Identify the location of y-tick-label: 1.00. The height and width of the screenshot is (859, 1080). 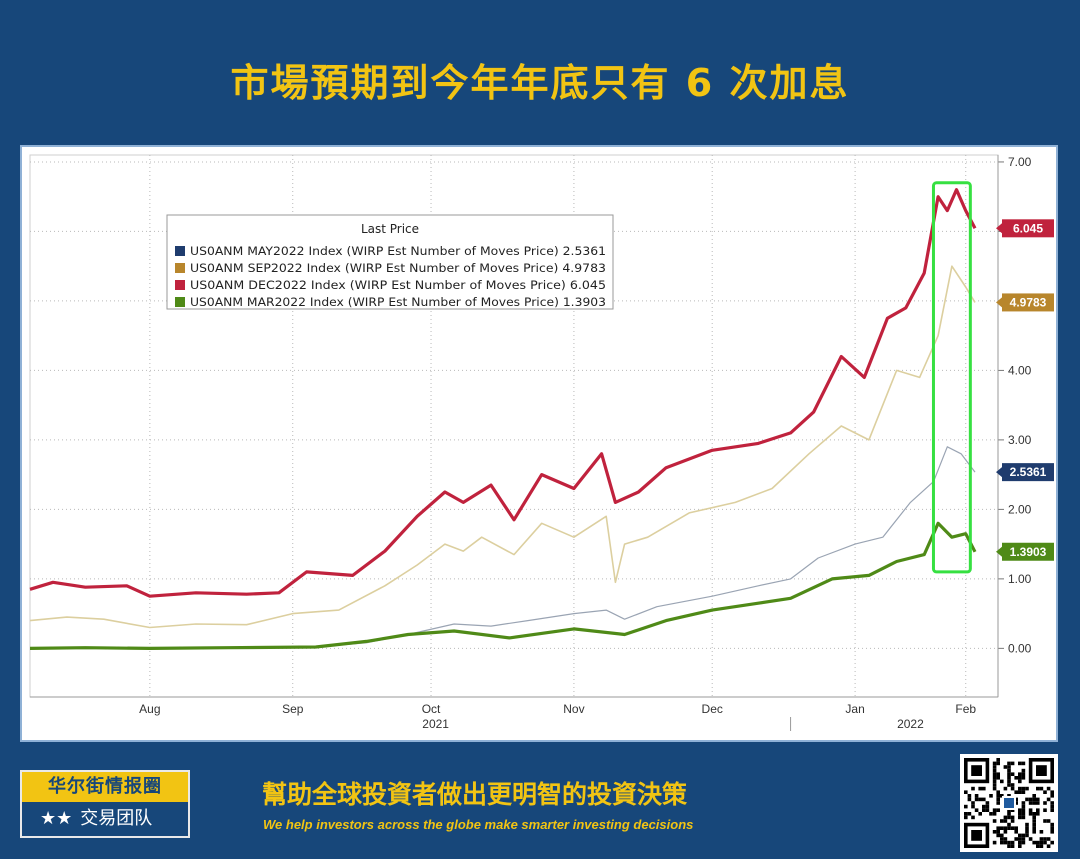
(1020, 579).